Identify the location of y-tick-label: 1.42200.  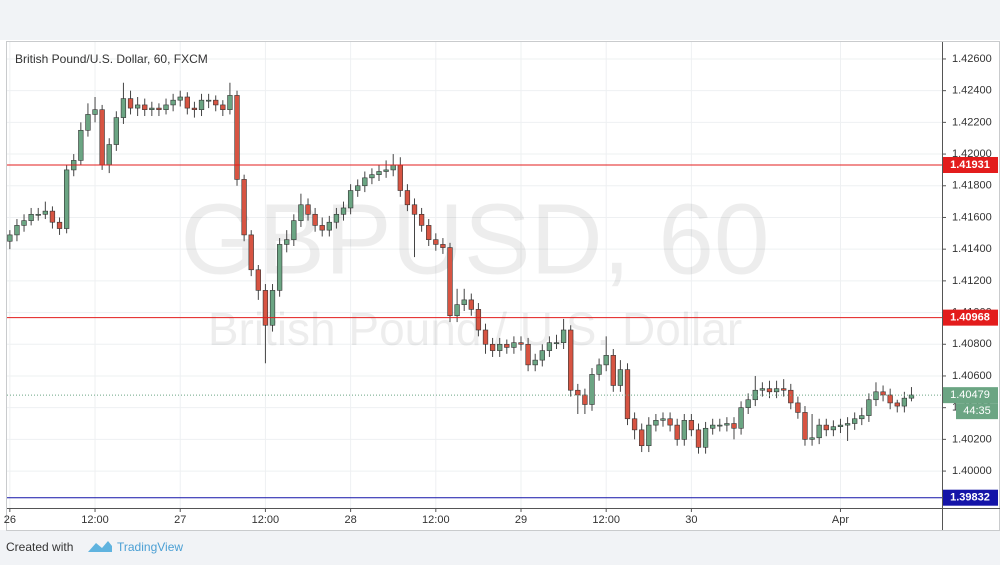
(972, 122).